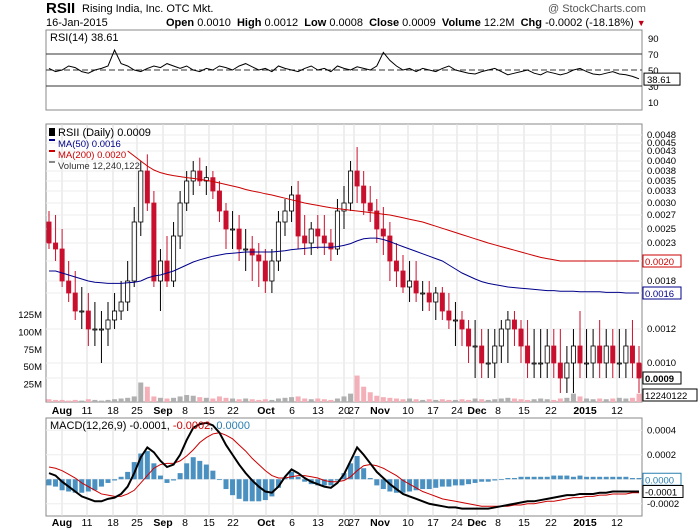 The width and height of the screenshot is (700, 530). Describe the element at coordinates (661, 430) in the screenshot. I see `macd-tick-label: 0.0004` at that location.